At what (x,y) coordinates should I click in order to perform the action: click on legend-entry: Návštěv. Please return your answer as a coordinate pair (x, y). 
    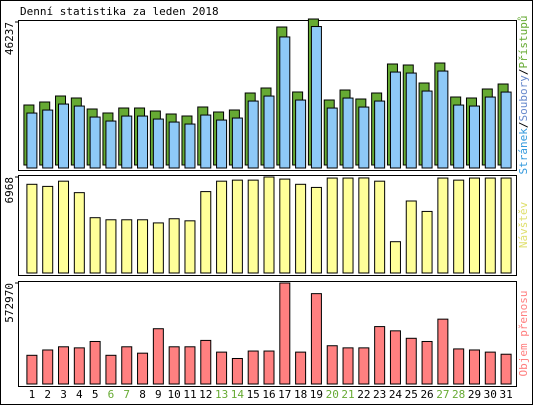
    Looking at the image, I should click on (523, 224).